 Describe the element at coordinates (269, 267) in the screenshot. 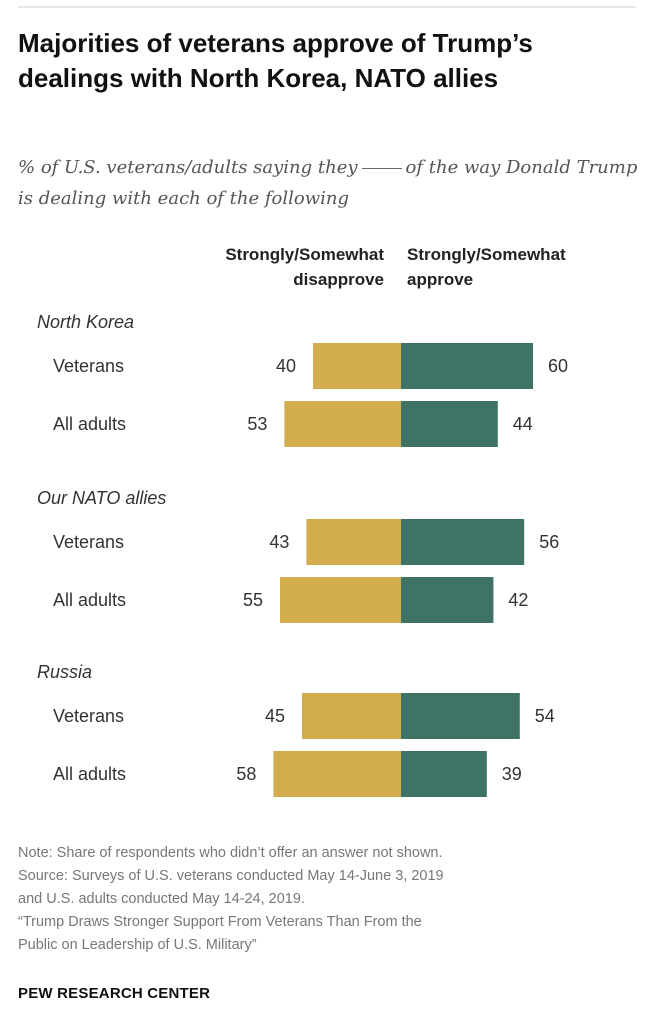

I see `disapprove-column-header: Strongly/Somewhat disapprove` at that location.